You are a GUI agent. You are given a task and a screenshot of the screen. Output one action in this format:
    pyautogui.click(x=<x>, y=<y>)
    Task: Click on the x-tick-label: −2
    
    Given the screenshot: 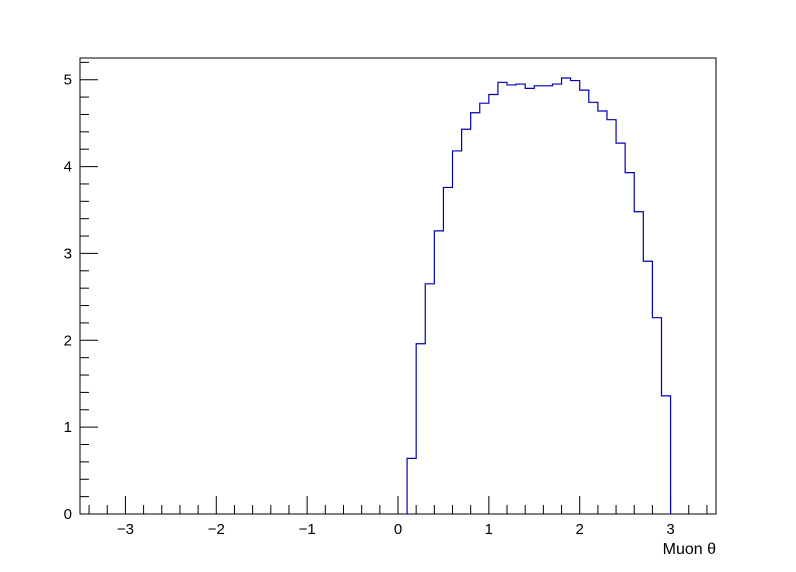 What is the action you would take?
    pyautogui.click(x=216, y=529)
    